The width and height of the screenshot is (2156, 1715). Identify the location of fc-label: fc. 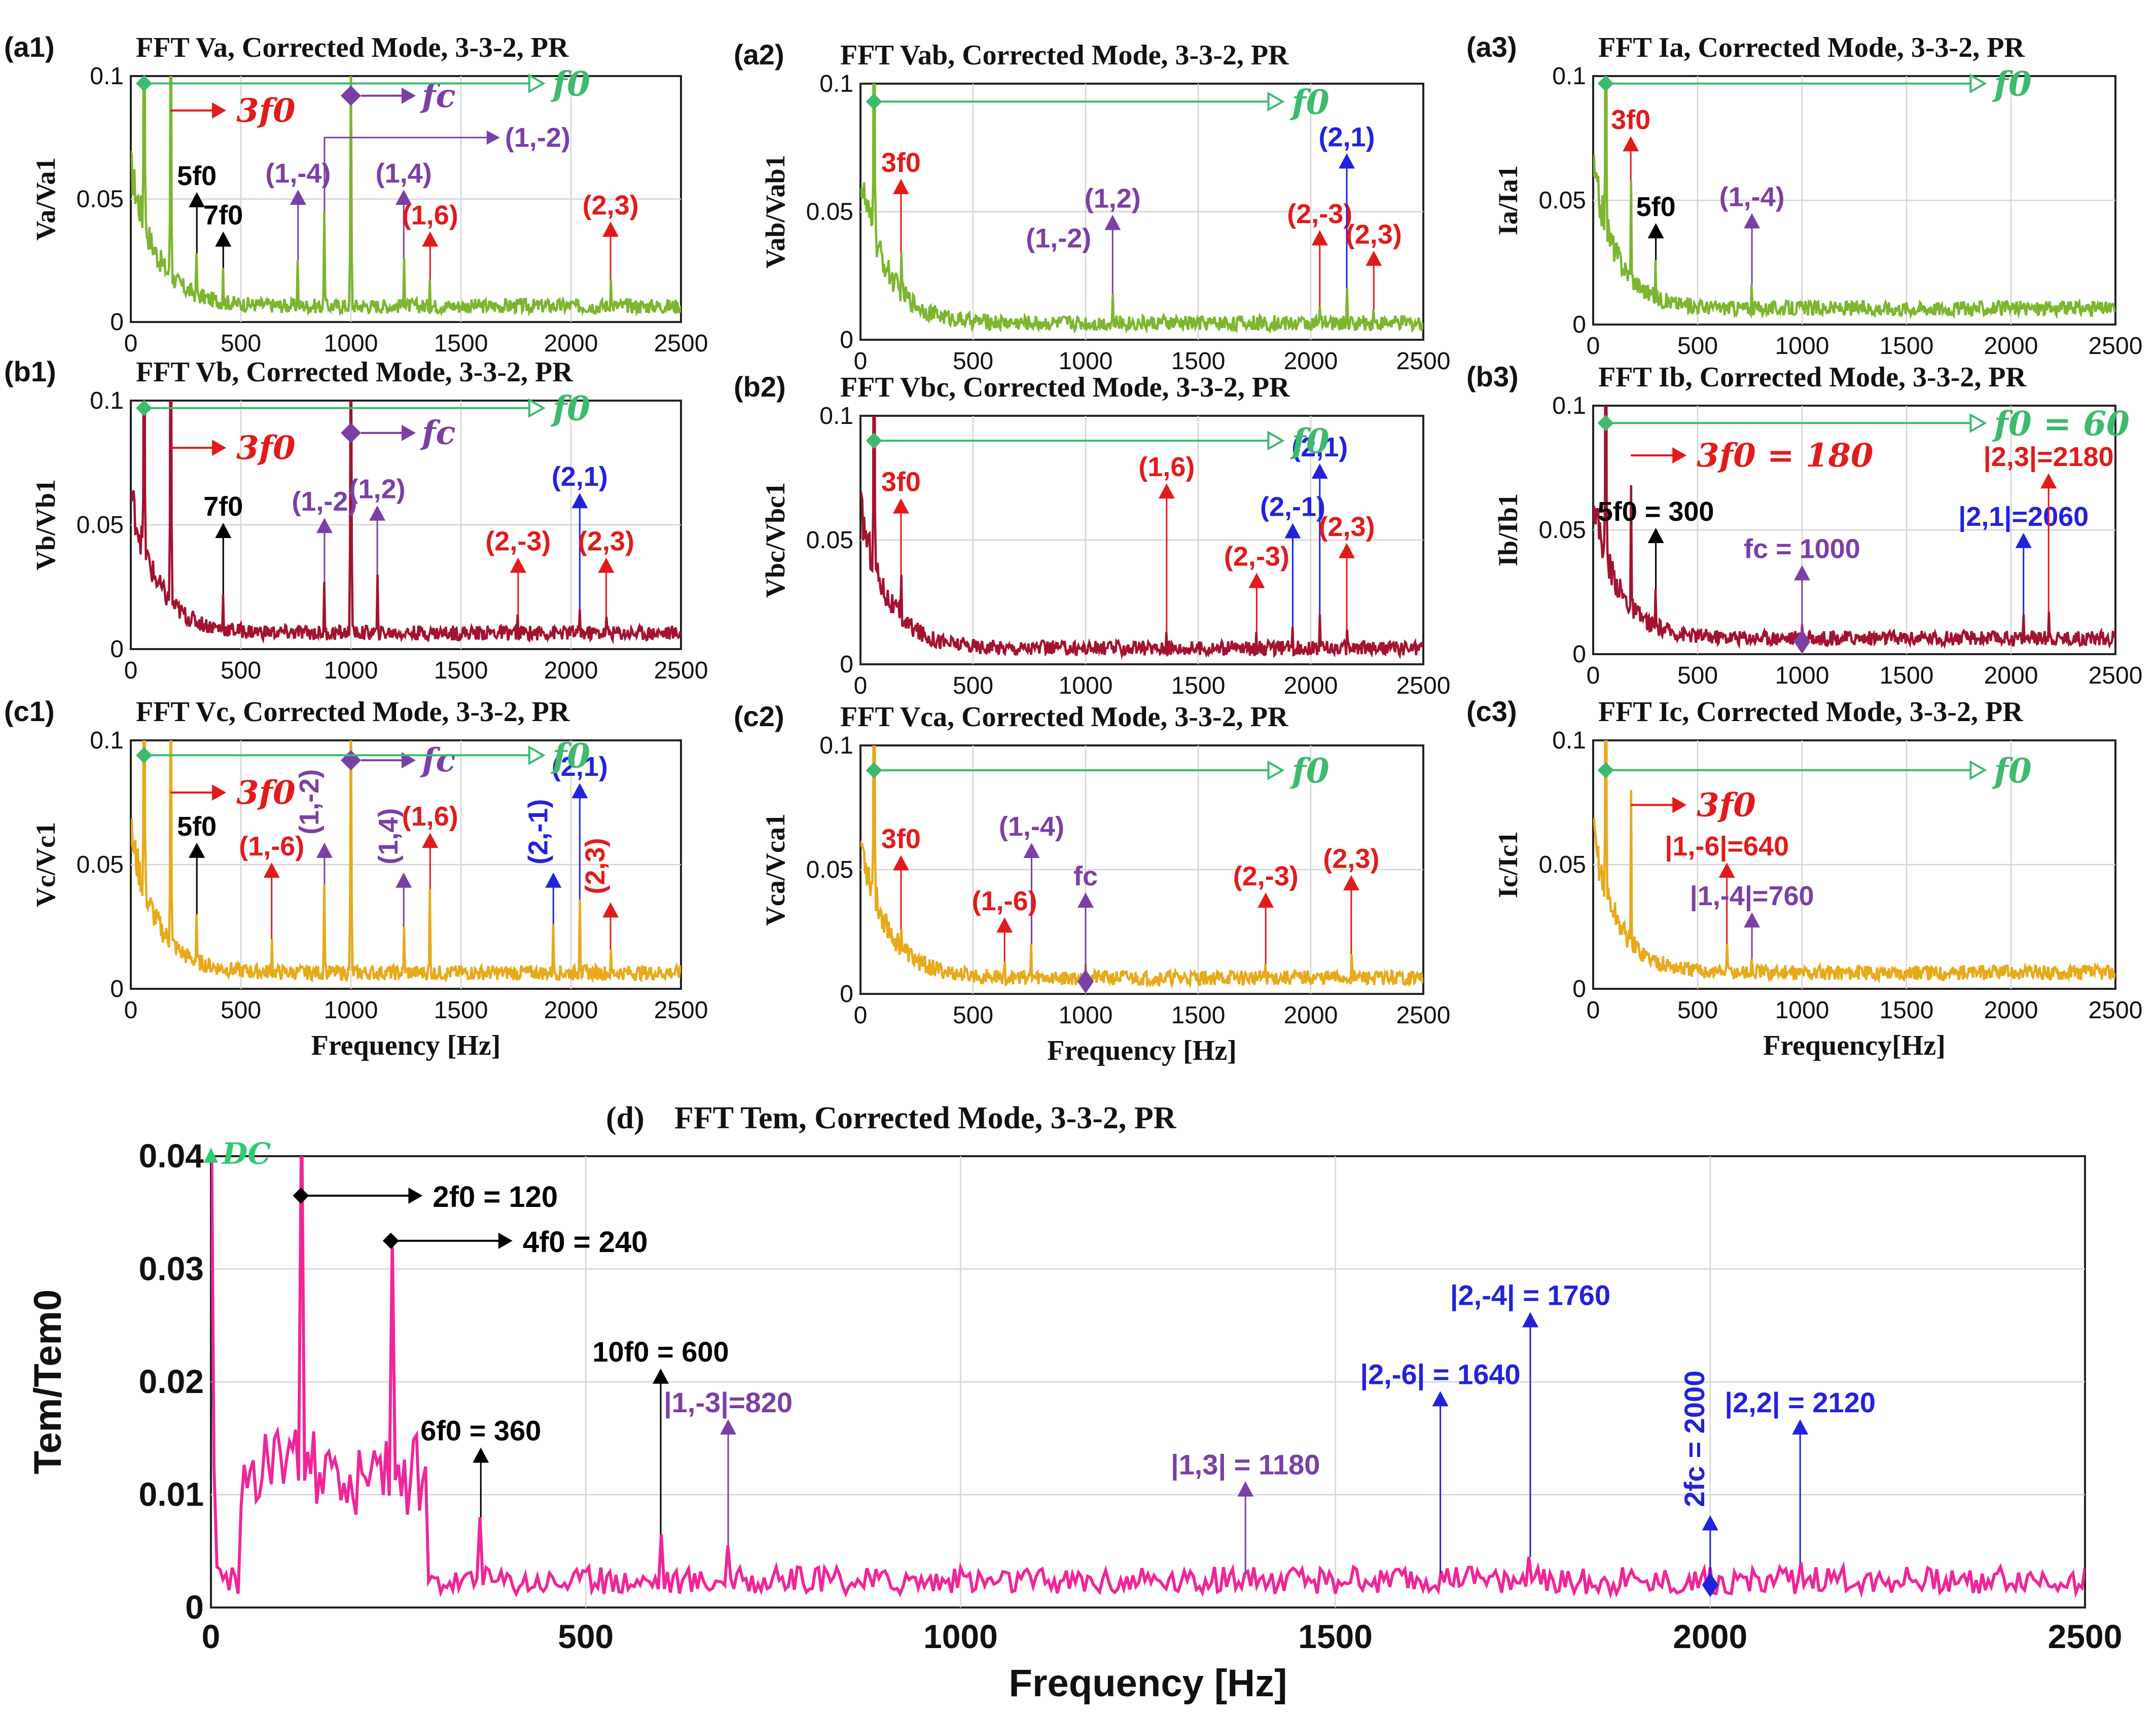
(438, 433).